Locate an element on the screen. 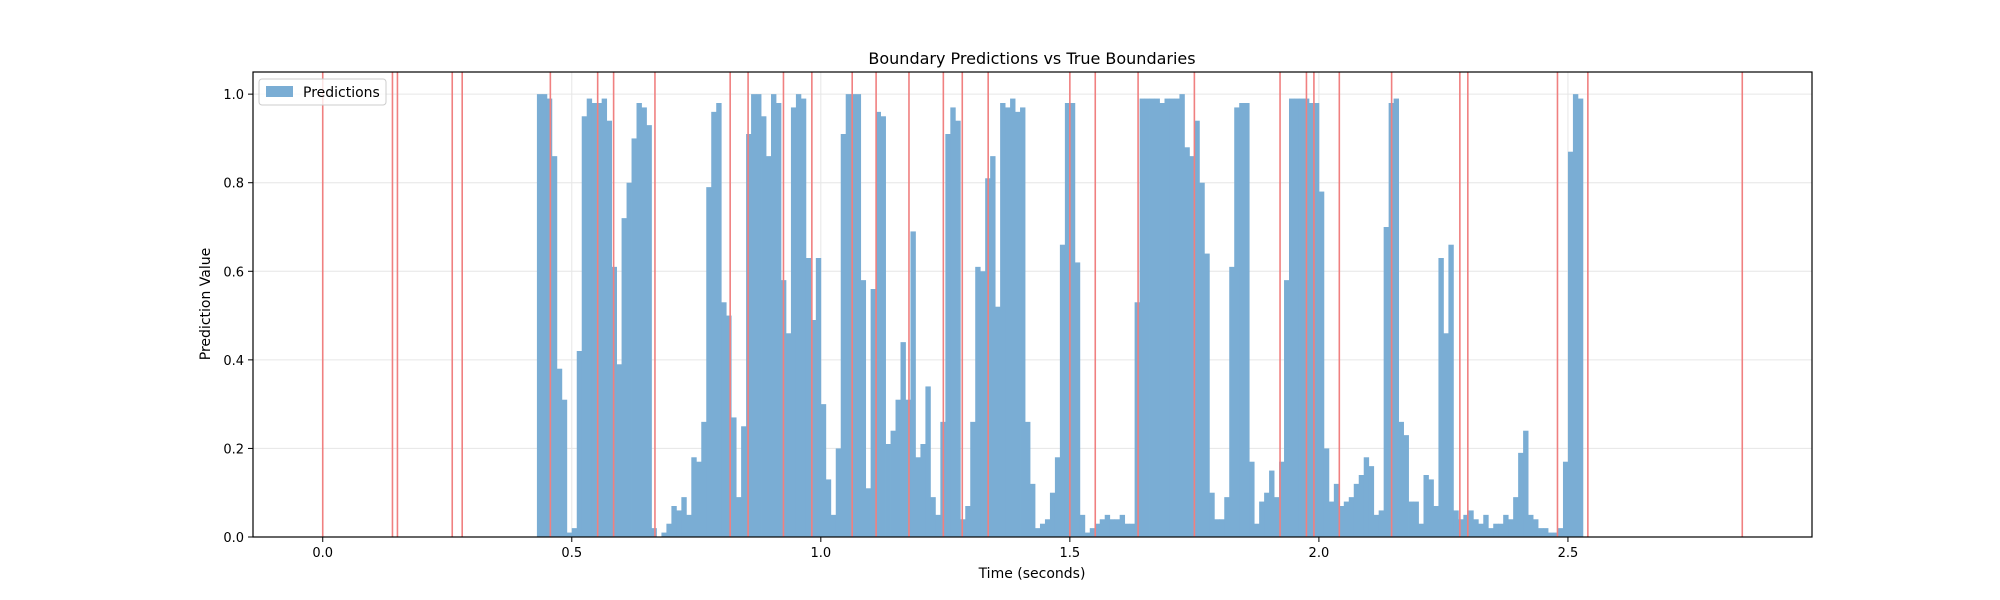 Image resolution: width=2000 pixels, height=600 pixels. y-tick-label: 0.8 is located at coordinates (233, 184).